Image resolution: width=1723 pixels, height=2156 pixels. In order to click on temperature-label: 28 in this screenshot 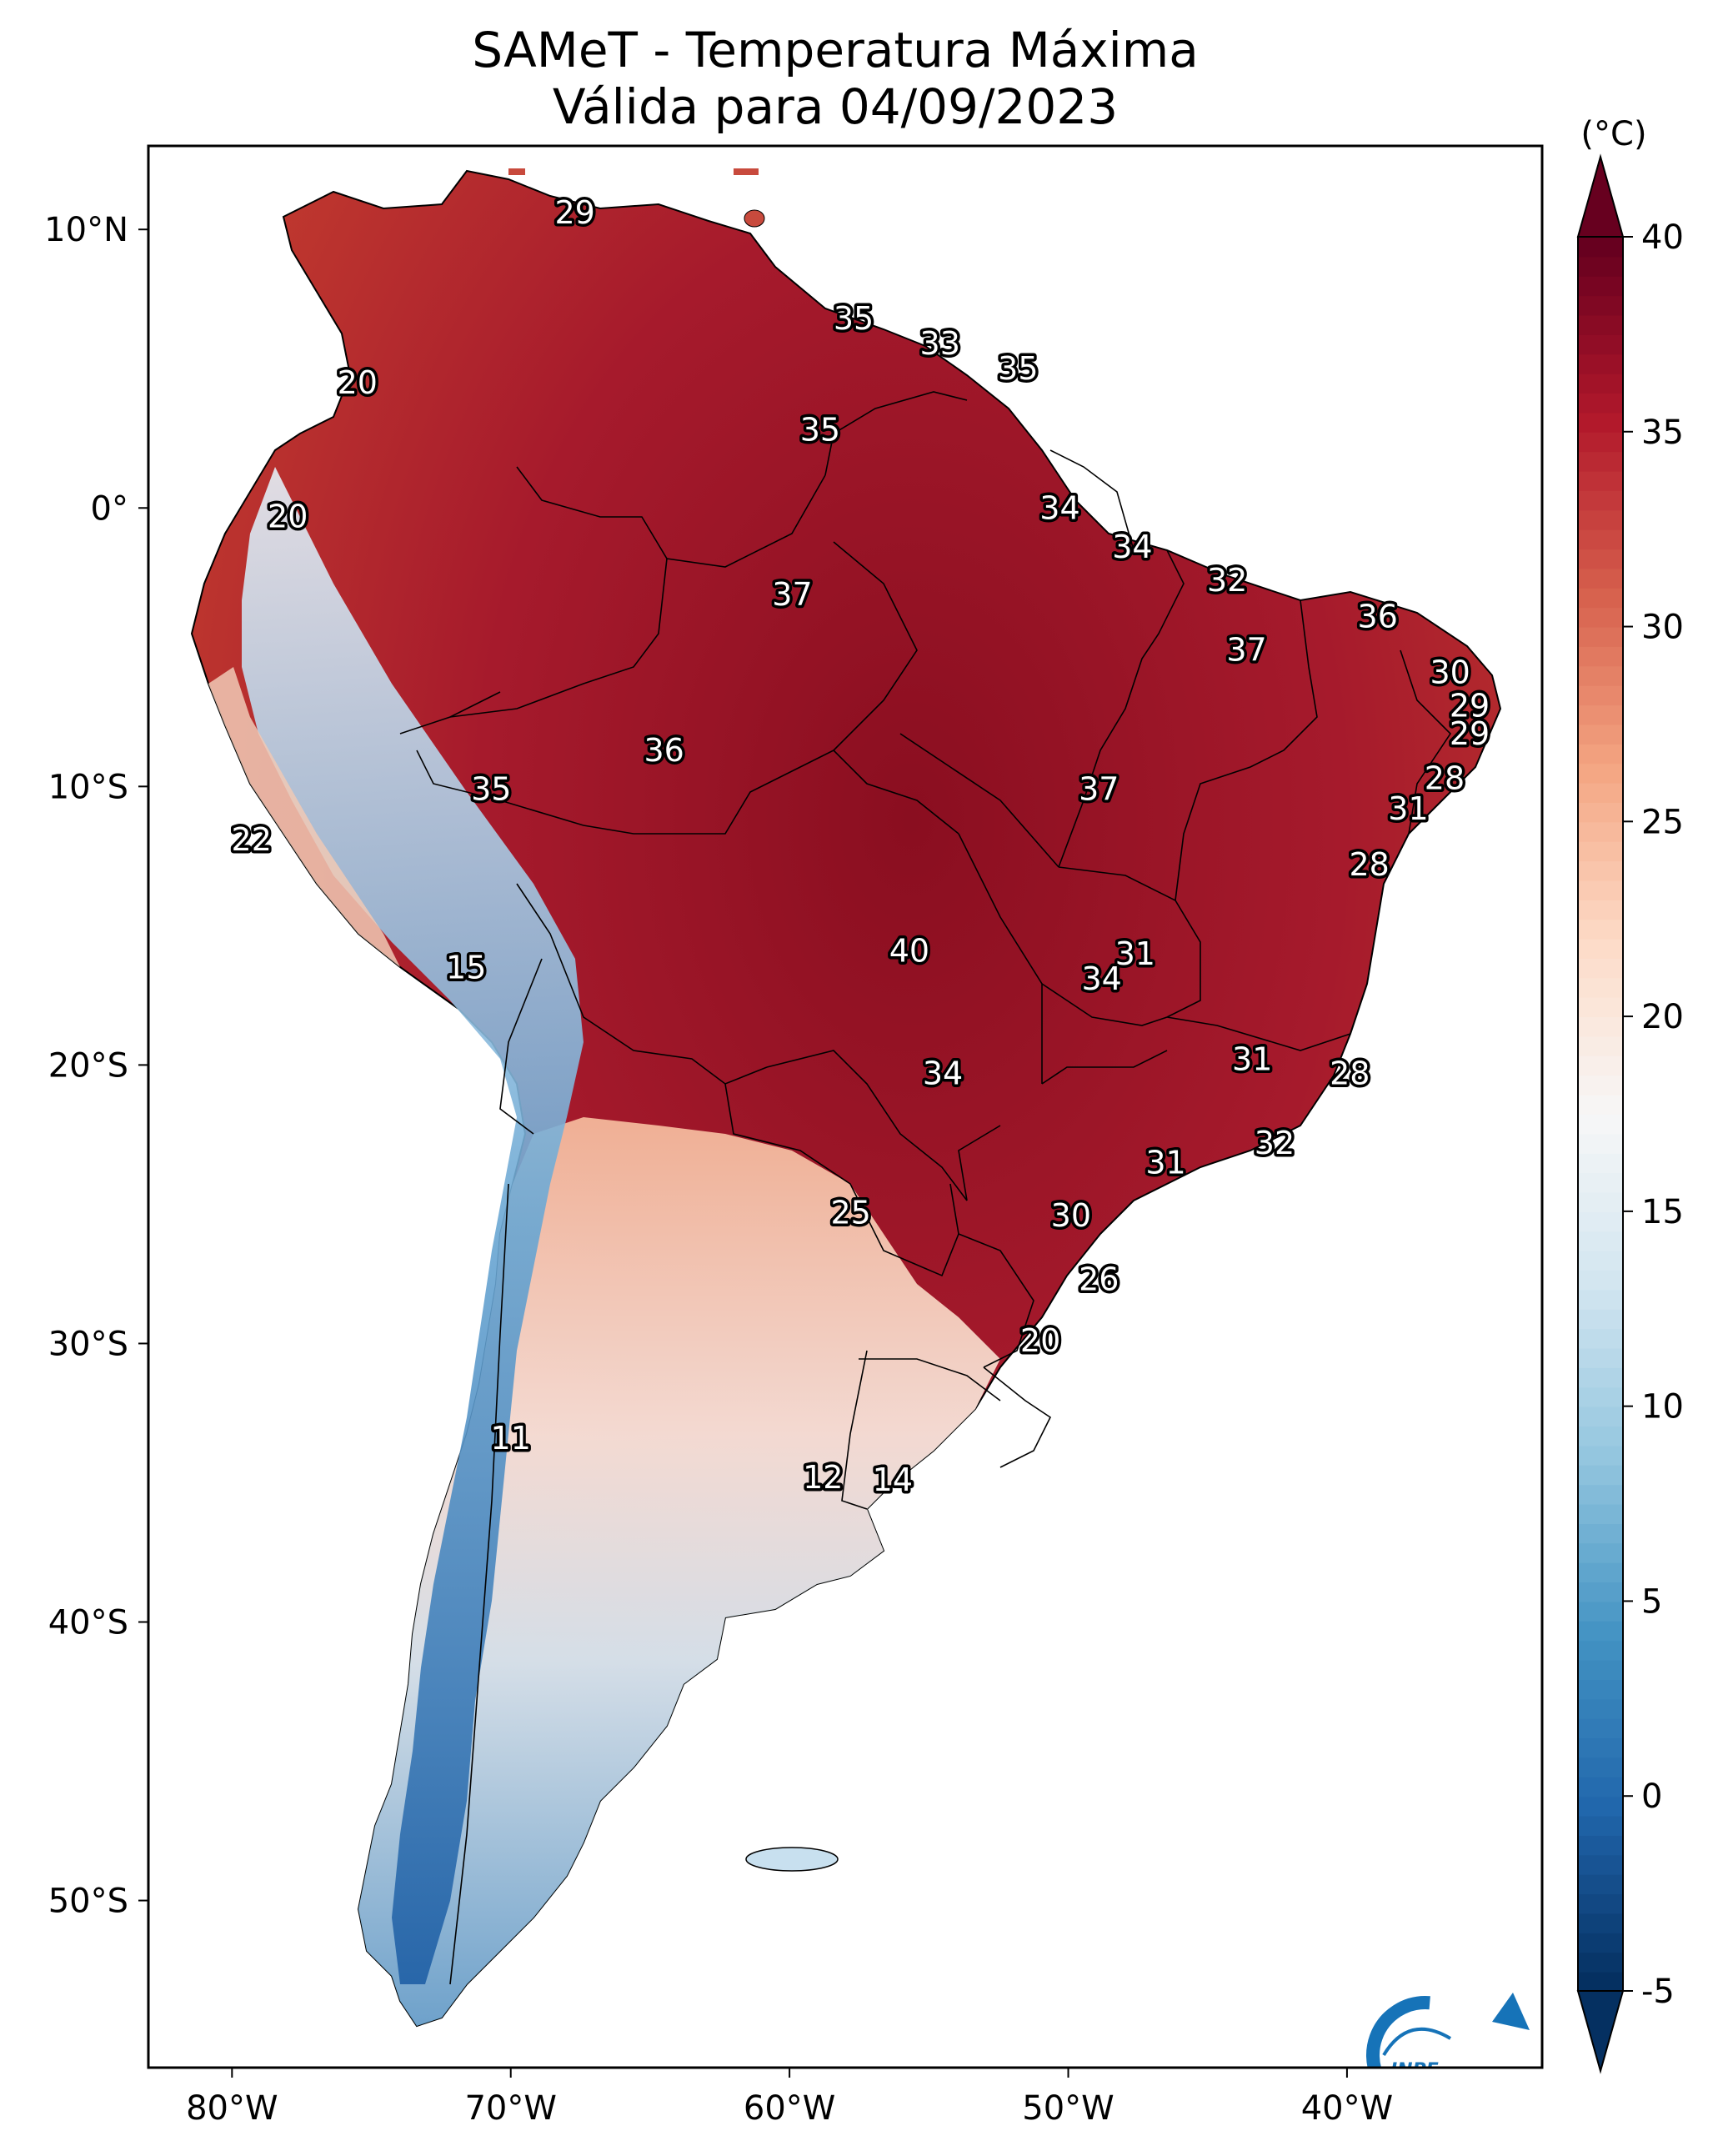, I will do `click(1445, 778)`.